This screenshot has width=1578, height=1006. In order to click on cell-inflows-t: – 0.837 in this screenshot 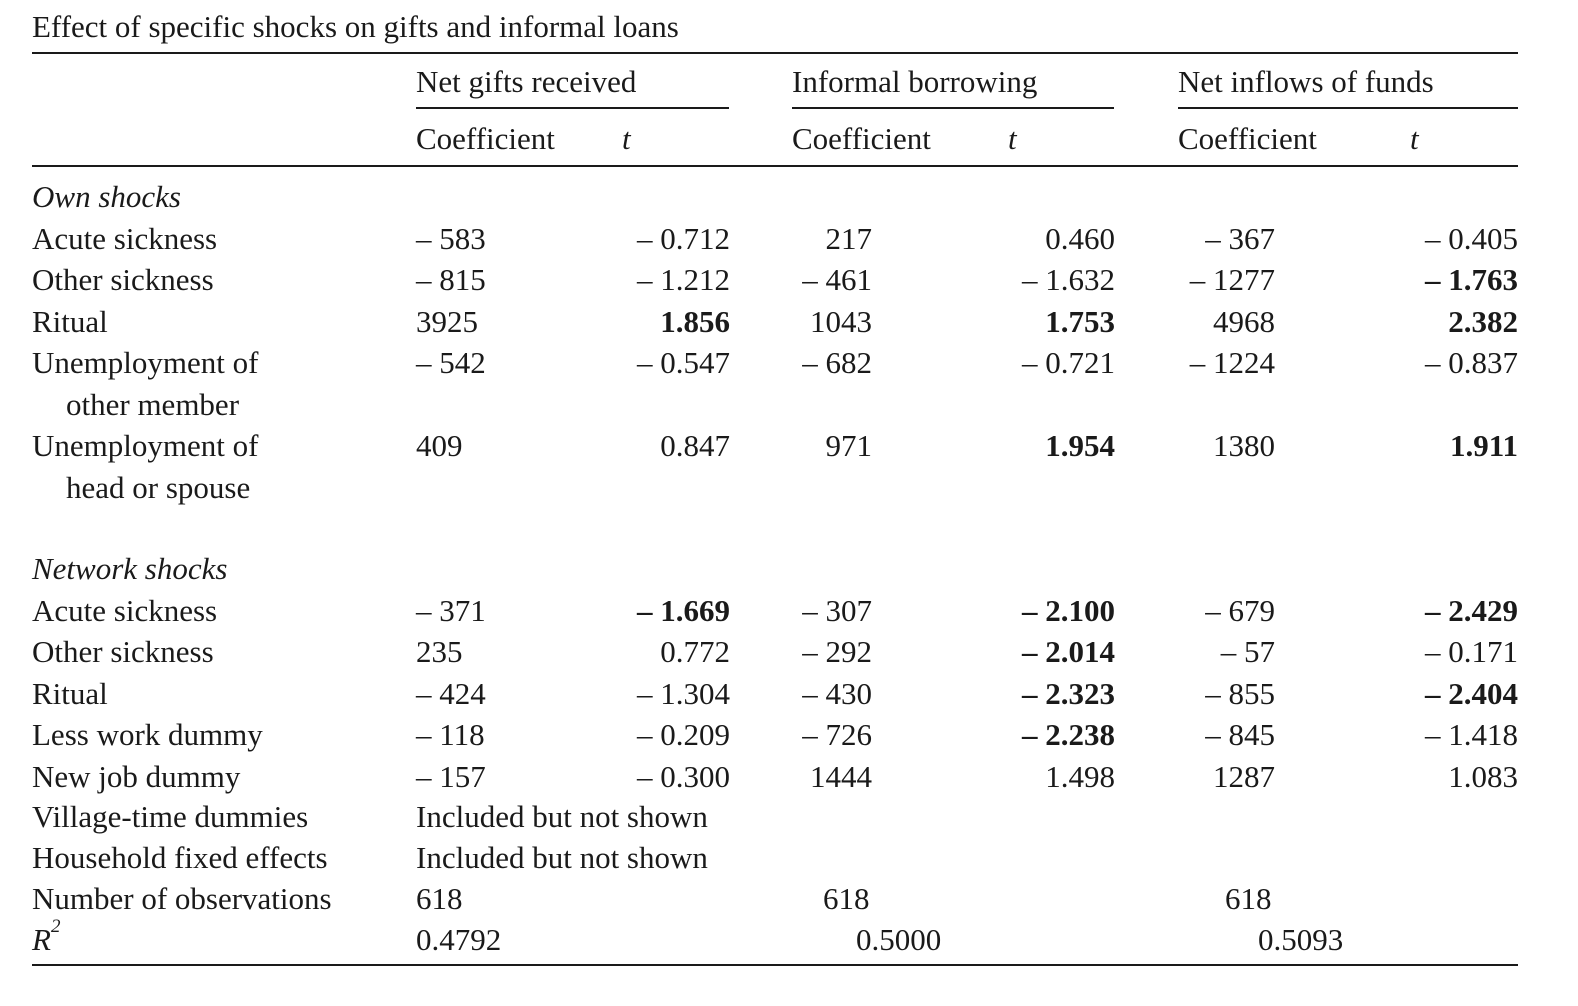, I will do `click(1471, 362)`.